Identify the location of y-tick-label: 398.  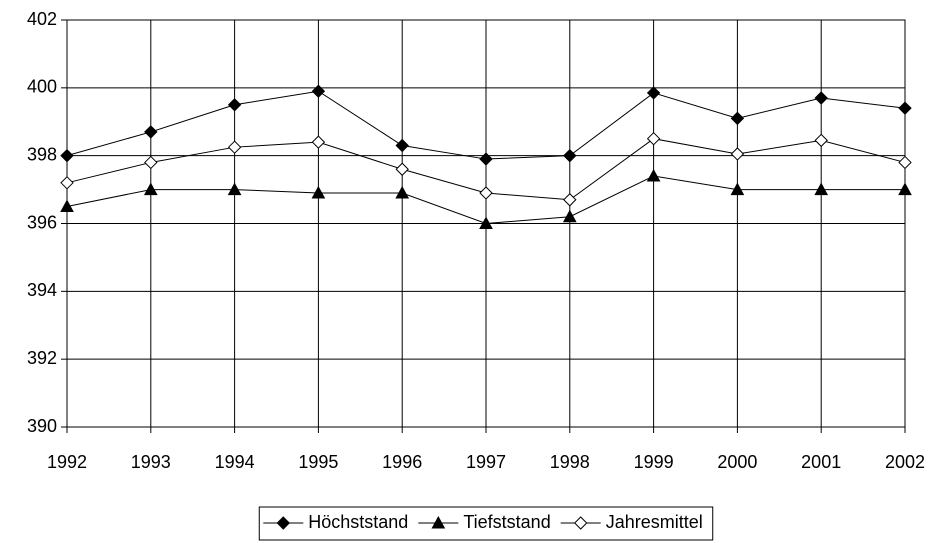
(42, 154).